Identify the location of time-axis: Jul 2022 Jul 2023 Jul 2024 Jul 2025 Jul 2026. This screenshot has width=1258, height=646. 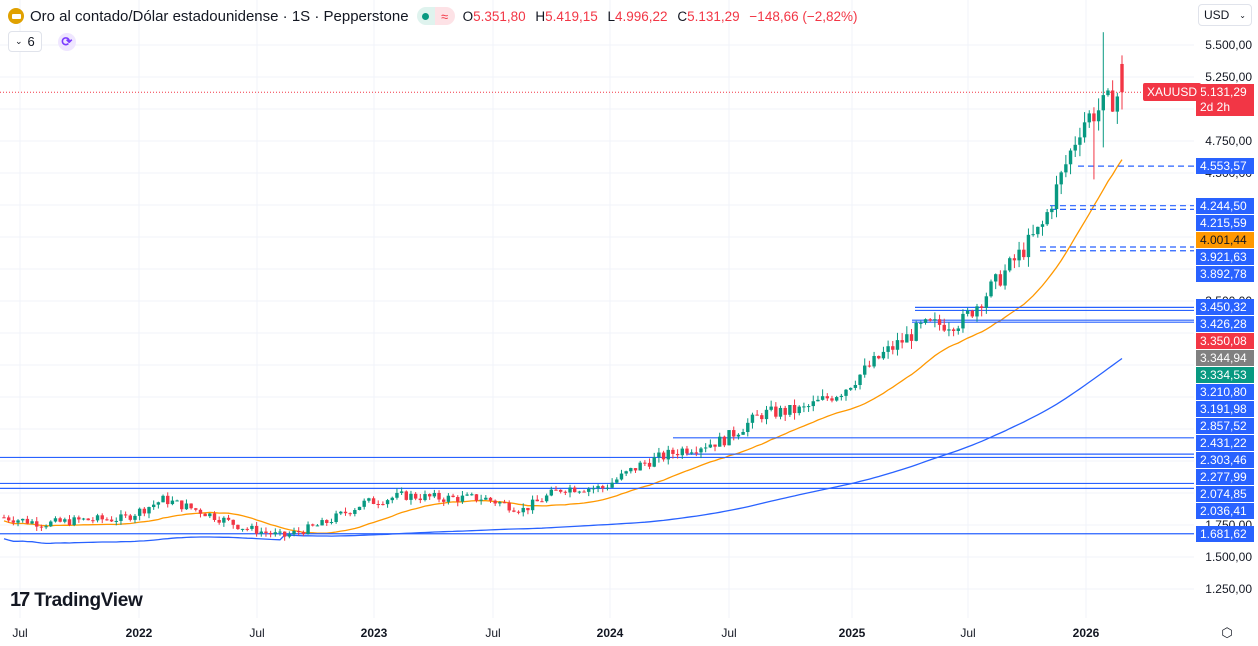
(597, 632).